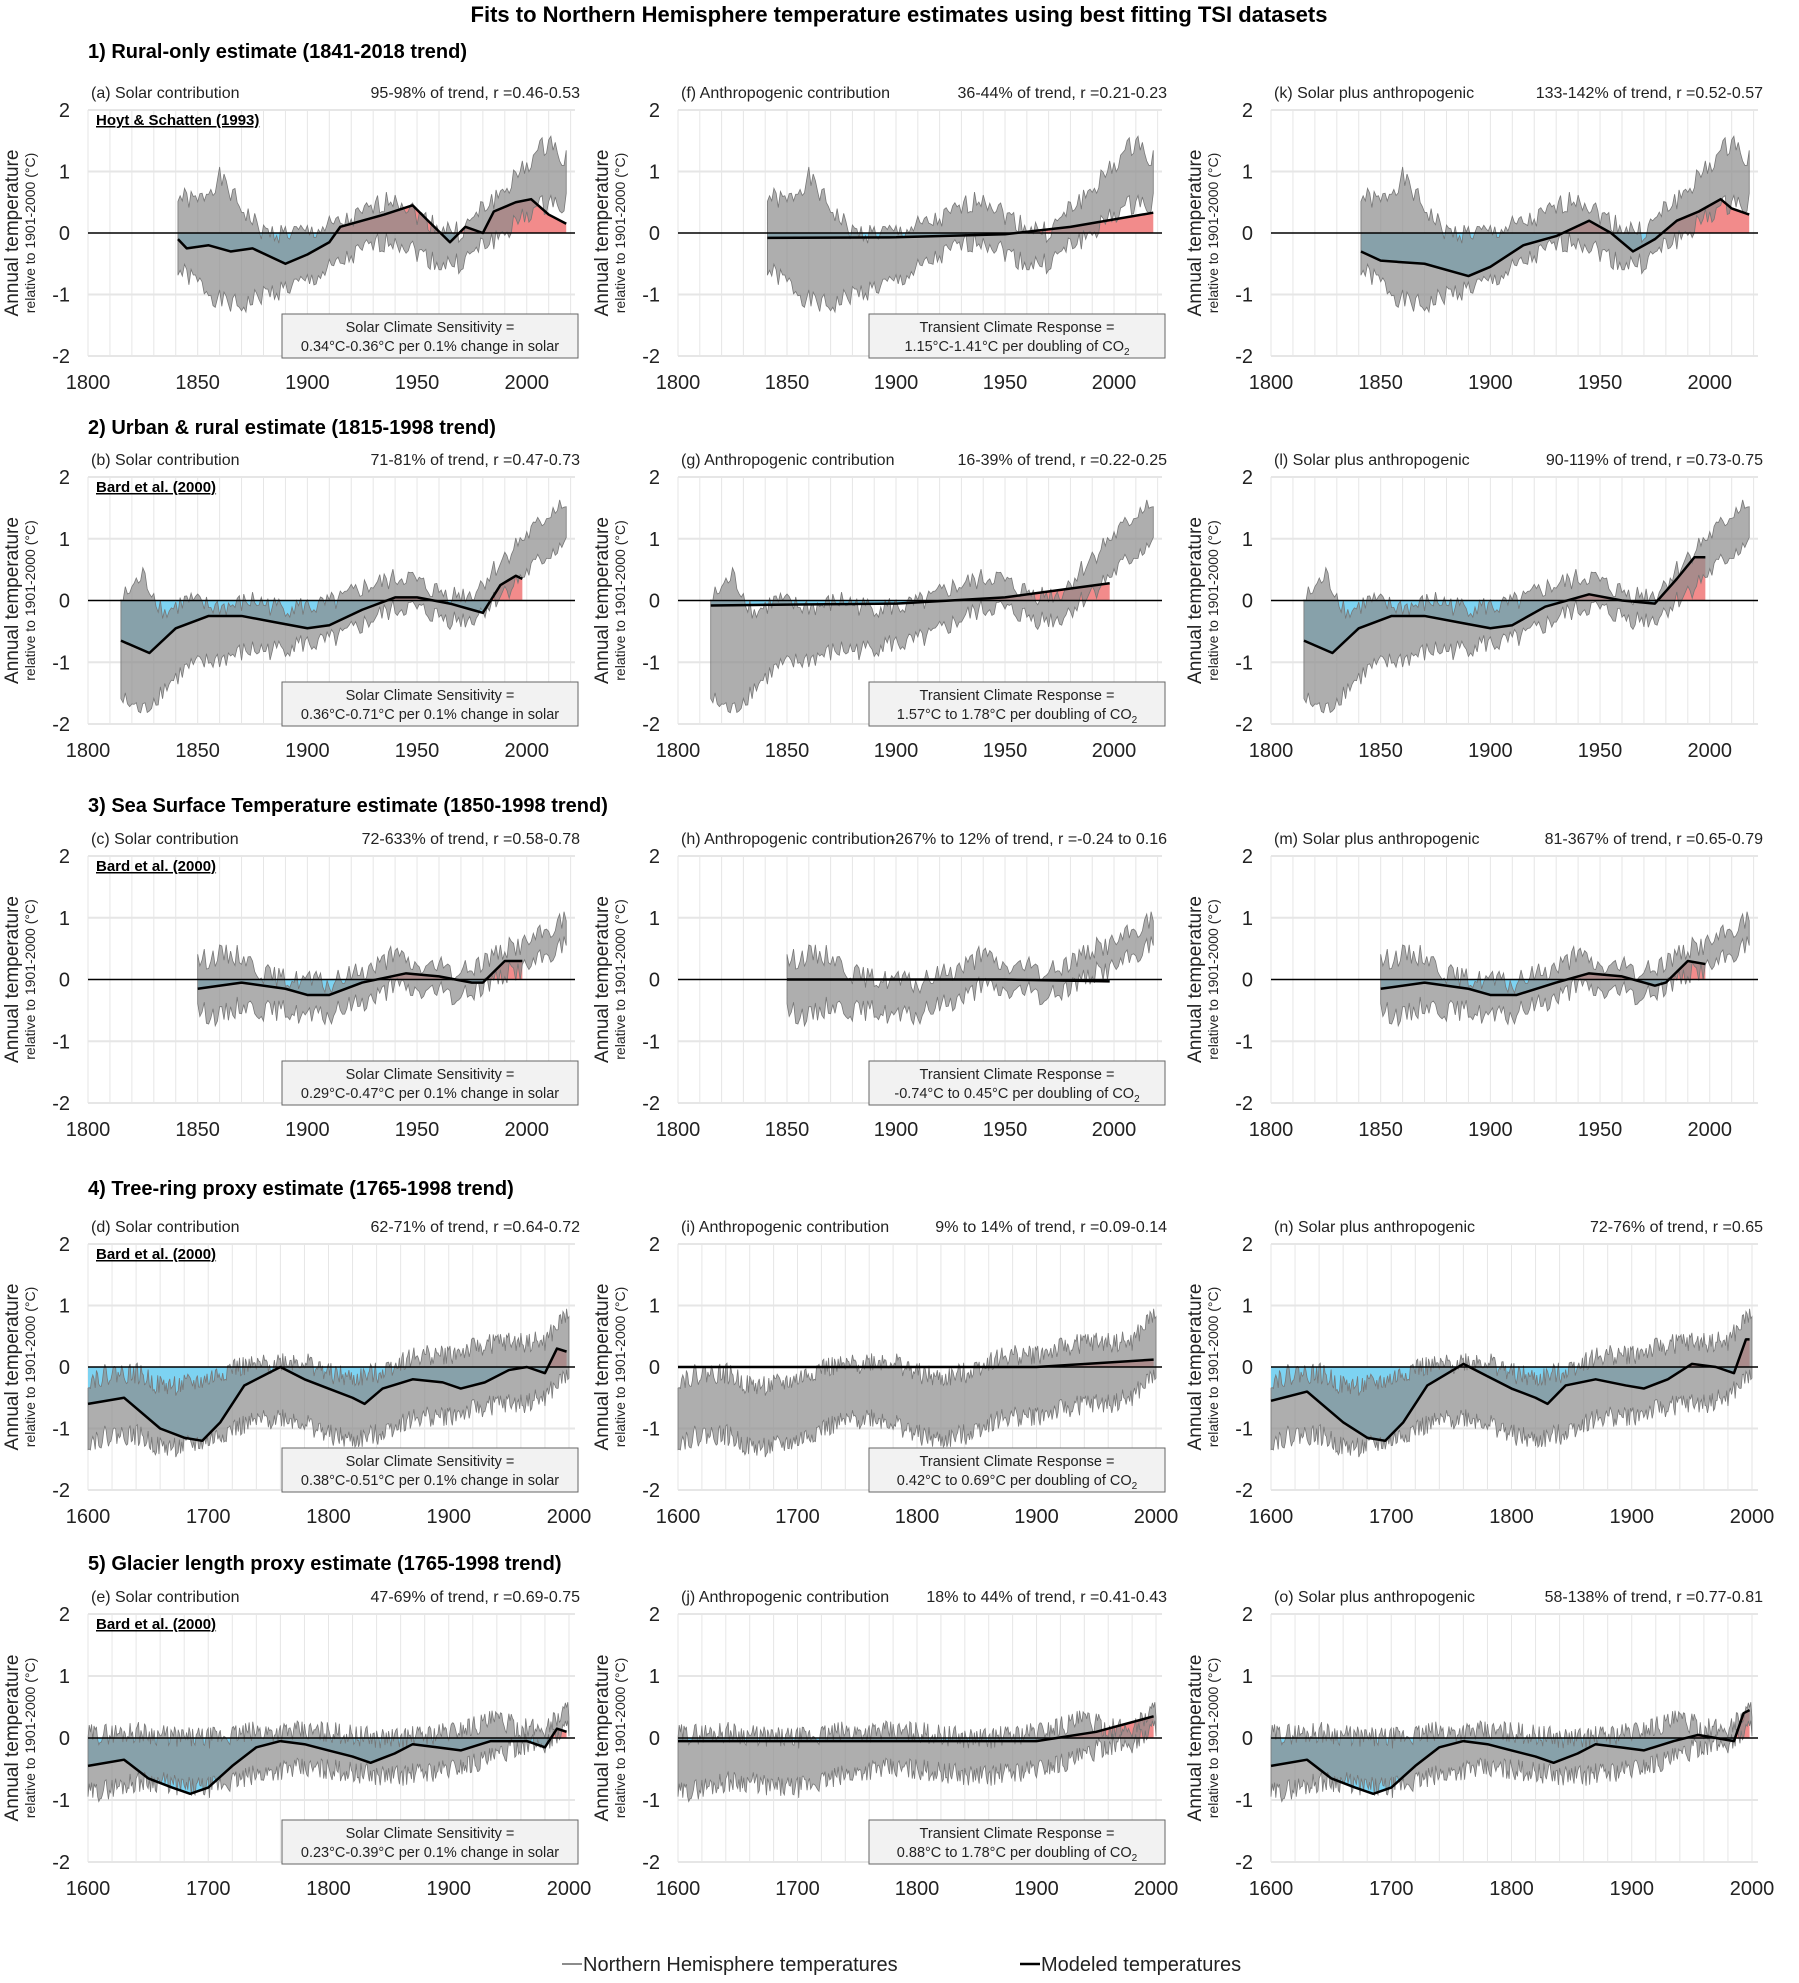 The image size is (1799, 1983). What do you see at coordinates (1014, 1853) in the screenshot?
I see `sensitivity-value: 0.88°C to 1.78°C per doubling of CO` at bounding box center [1014, 1853].